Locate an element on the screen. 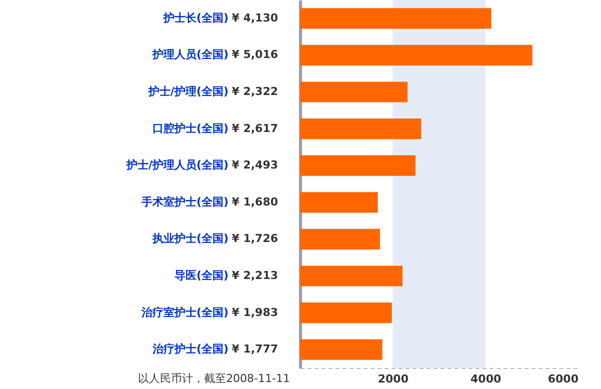 This screenshot has height=389, width=601. data-label: ¥ 1,777 is located at coordinates (255, 349).